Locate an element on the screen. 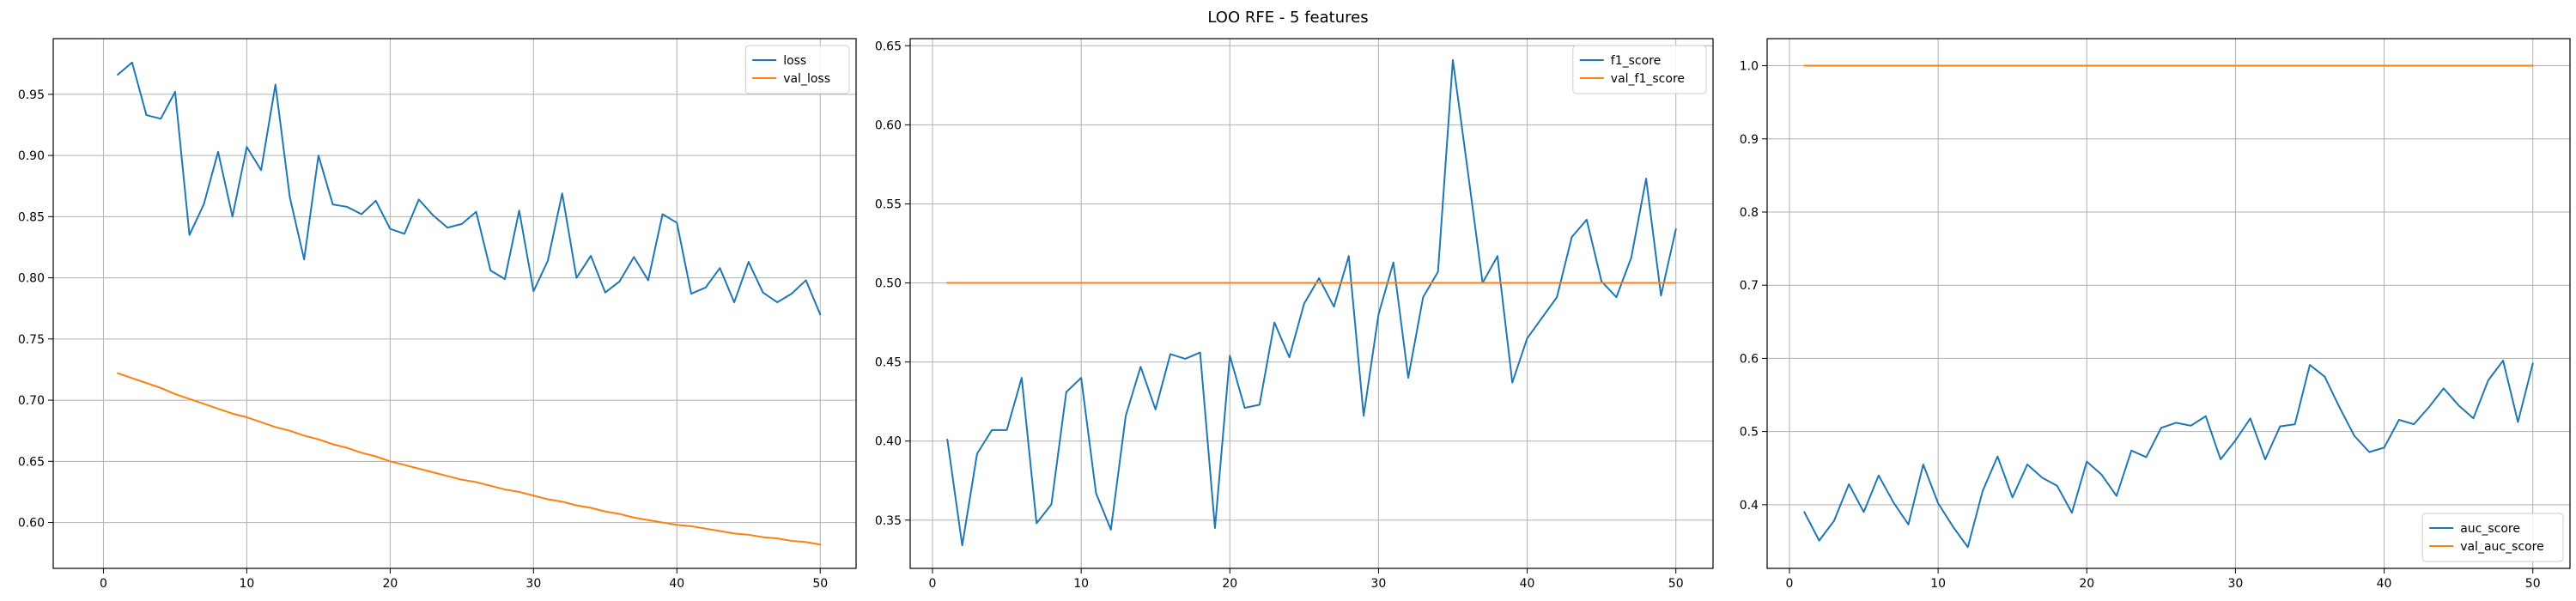 Image resolution: width=2576 pixels, height=601 pixels. figure-title: LOO RFE - 5 features is located at coordinates (1288, 18).